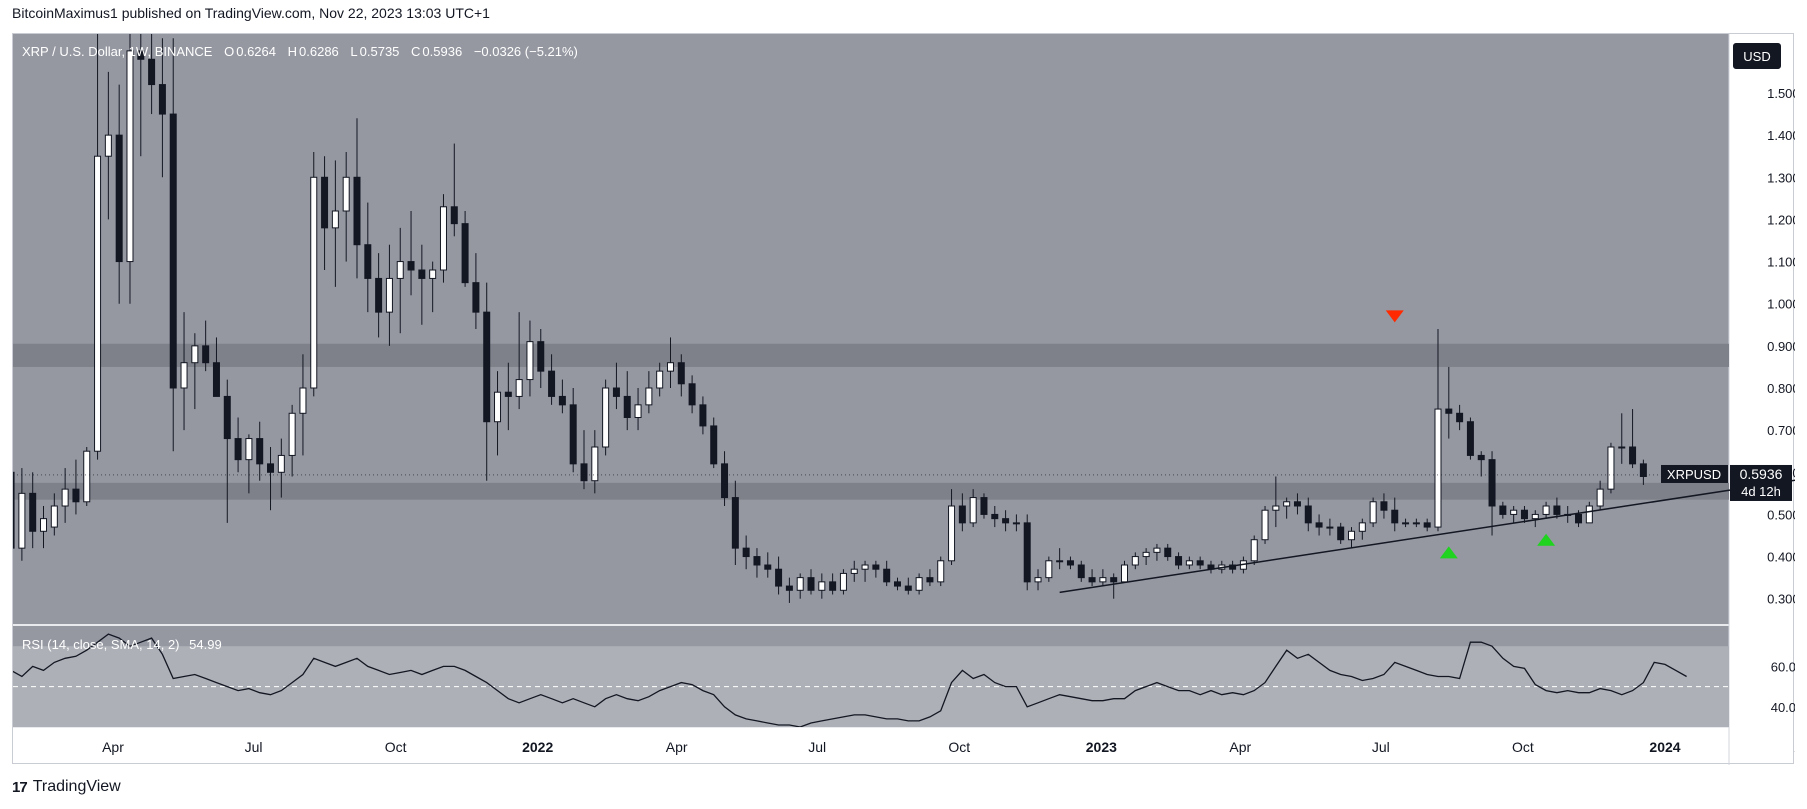 The width and height of the screenshot is (1807, 809). I want to click on currency-button: USD, so click(1757, 56).